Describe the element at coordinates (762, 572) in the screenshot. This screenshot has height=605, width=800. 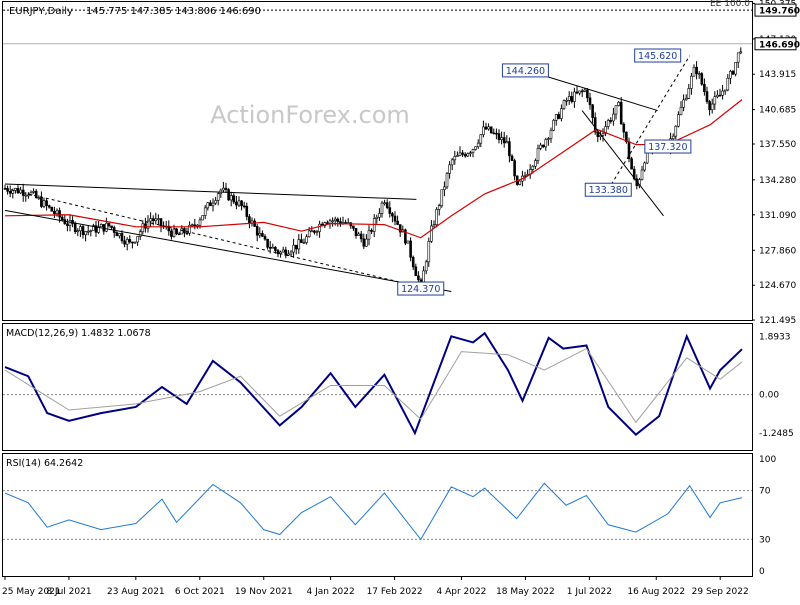
I see `rsi-axis-tick: 0` at that location.